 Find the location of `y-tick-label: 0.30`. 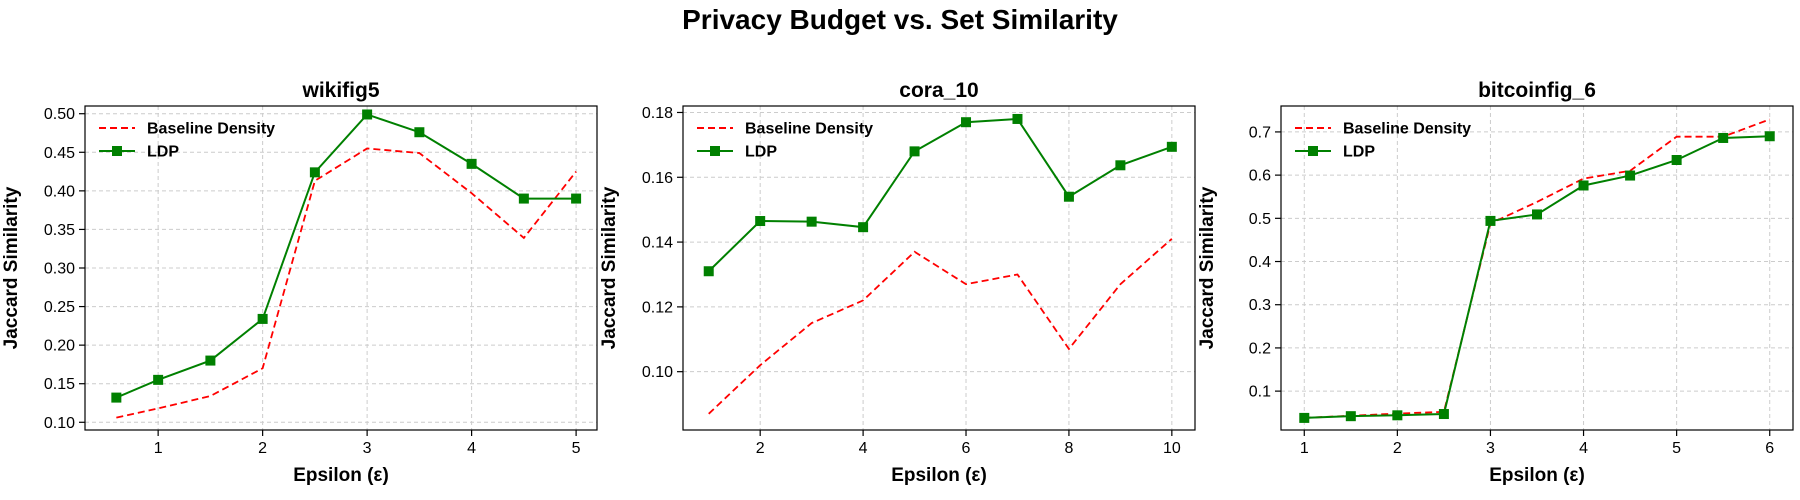

y-tick-label: 0.30 is located at coordinates (59, 269).